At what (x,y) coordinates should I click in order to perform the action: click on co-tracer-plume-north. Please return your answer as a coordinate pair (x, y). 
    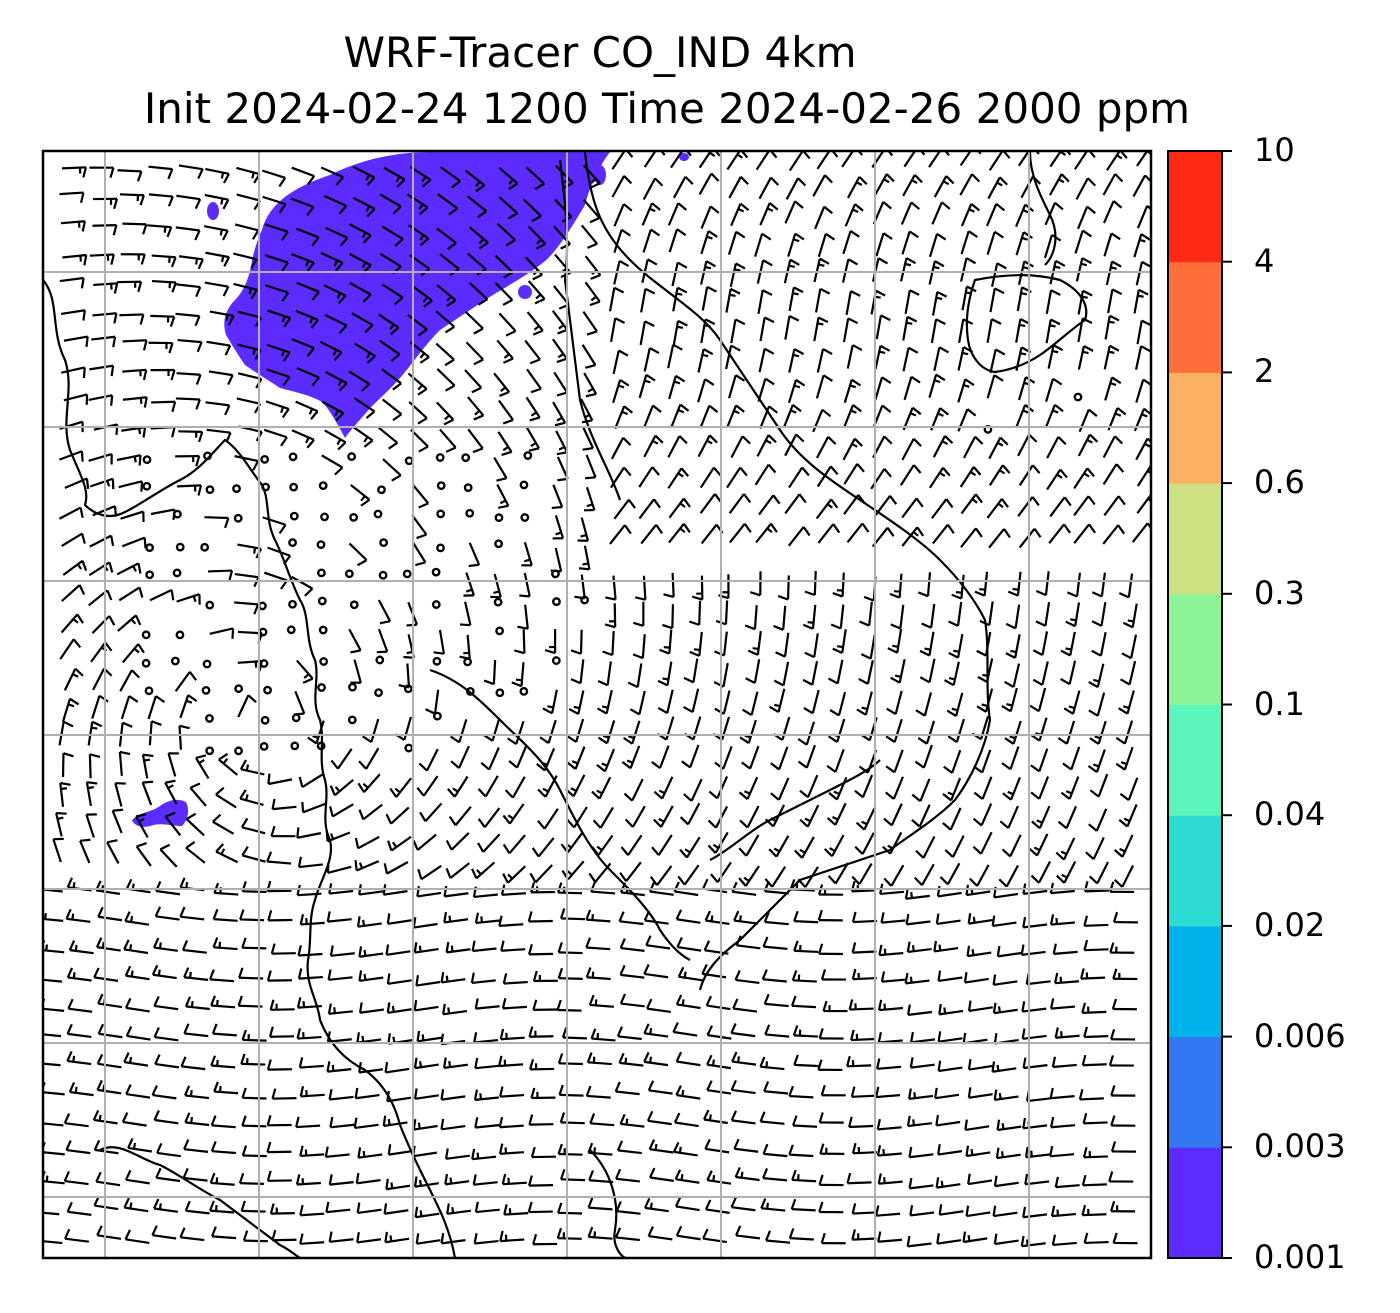
    Looking at the image, I should click on (417, 295).